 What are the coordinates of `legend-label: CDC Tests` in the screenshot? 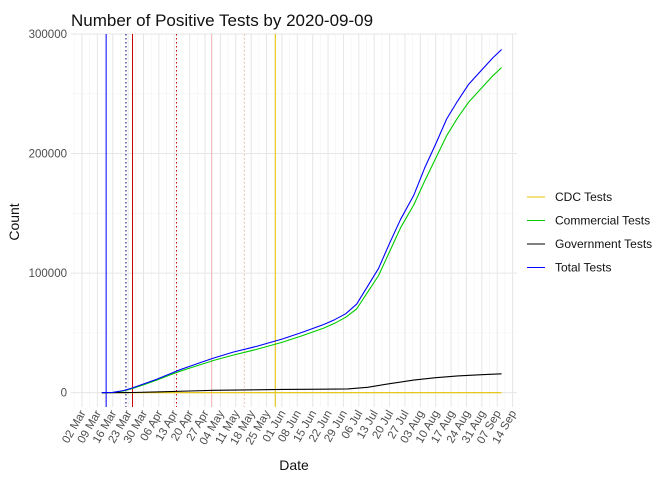 It's located at (583, 197).